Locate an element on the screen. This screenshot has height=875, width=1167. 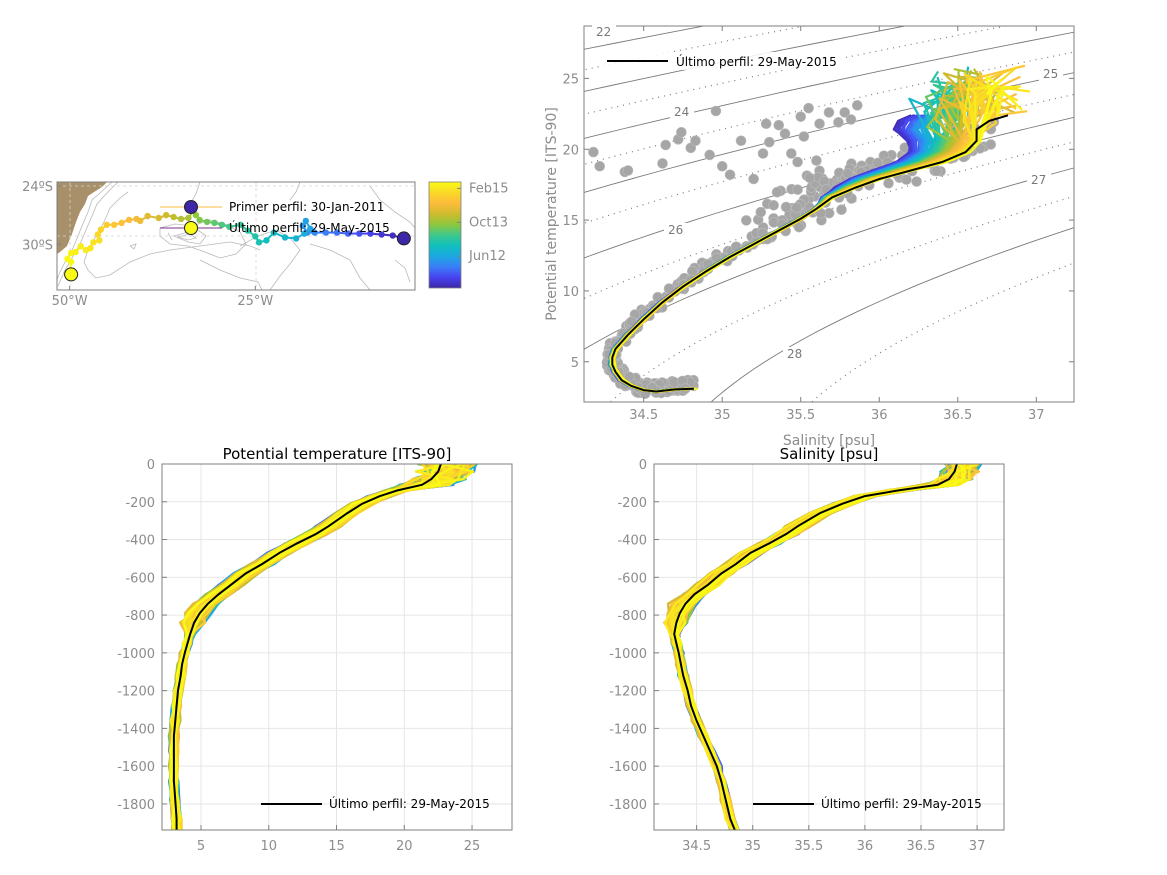
x-tick-label: 35.5 is located at coordinates (808, 846).